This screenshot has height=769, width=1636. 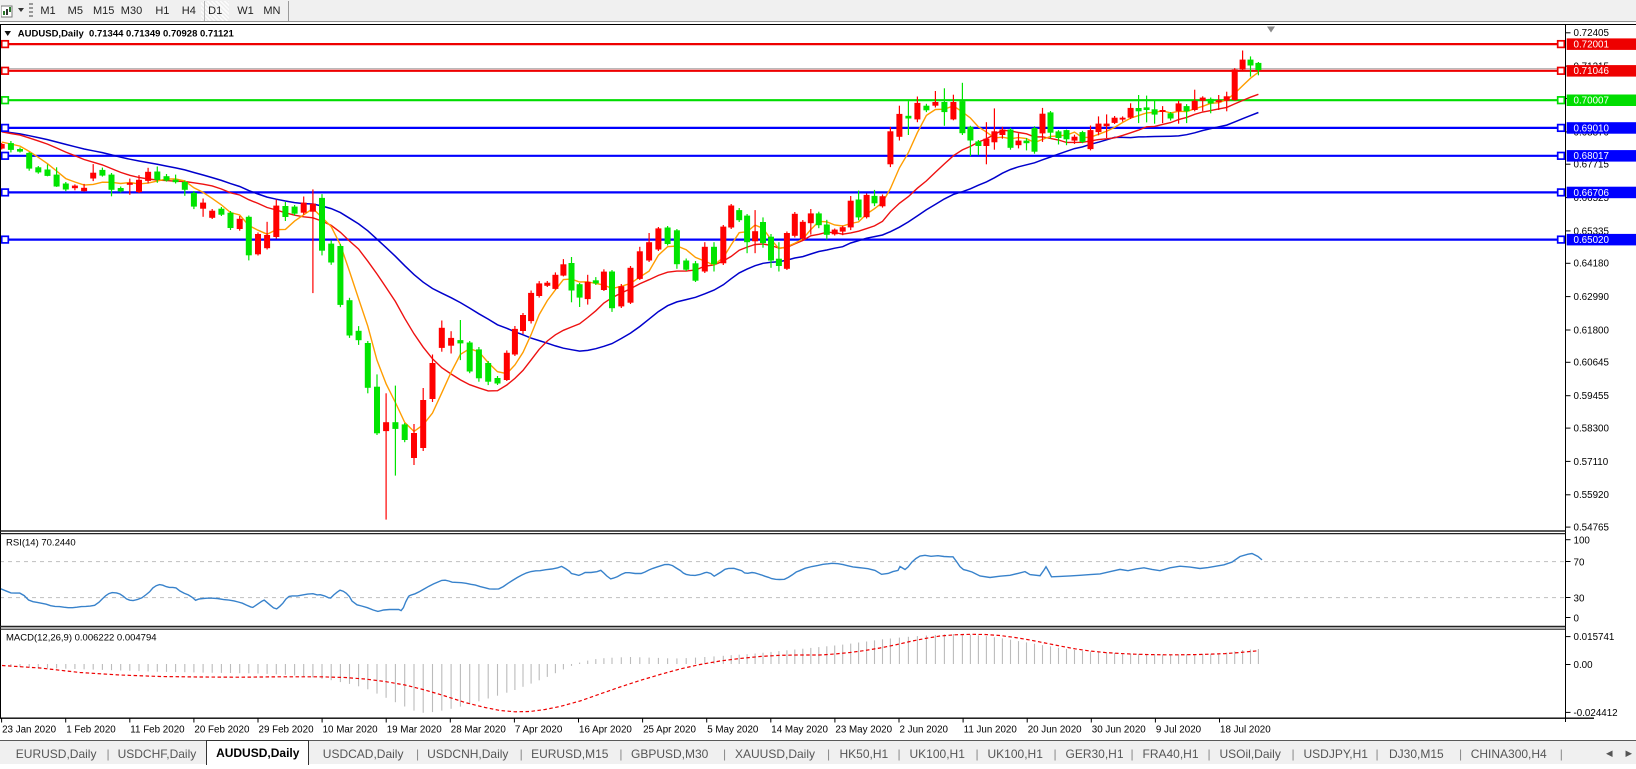 What do you see at coordinates (924, 730) in the screenshot?
I see `svg-text: 2 Jun 2020` at bounding box center [924, 730].